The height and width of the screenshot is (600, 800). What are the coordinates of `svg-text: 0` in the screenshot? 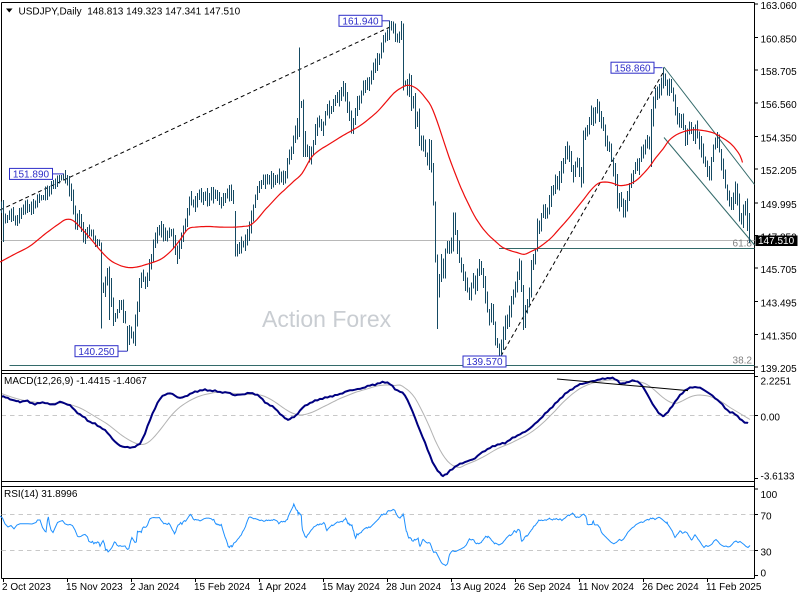 It's located at (764, 574).